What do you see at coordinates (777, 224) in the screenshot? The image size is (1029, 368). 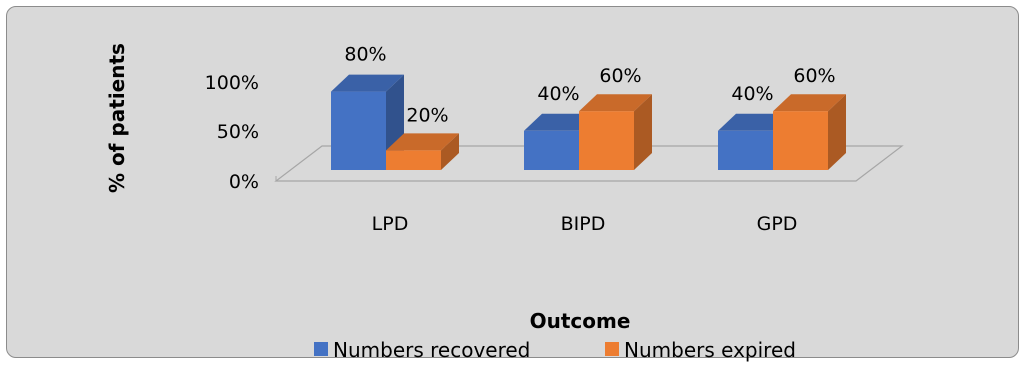 I see `x-tick-label: GPD` at bounding box center [777, 224].